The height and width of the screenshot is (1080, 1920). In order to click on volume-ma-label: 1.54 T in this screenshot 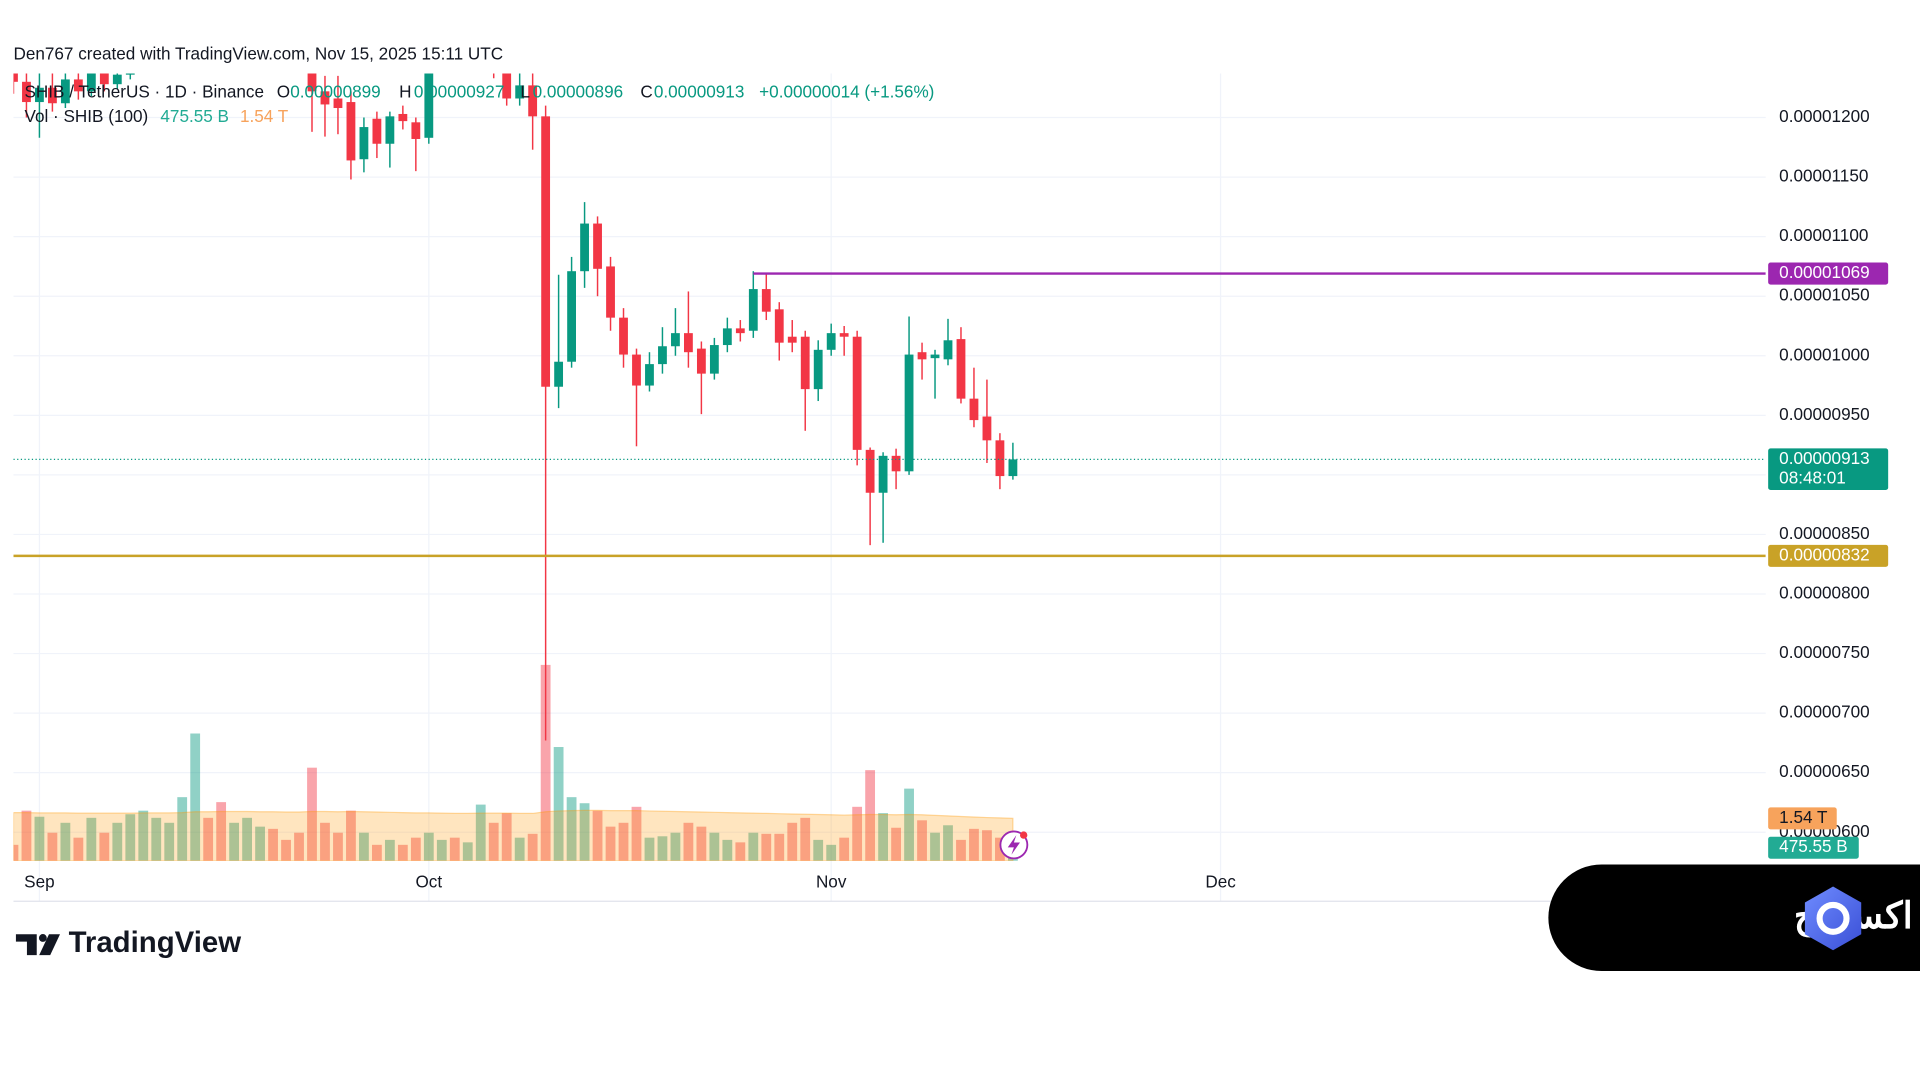, I will do `click(1803, 817)`.